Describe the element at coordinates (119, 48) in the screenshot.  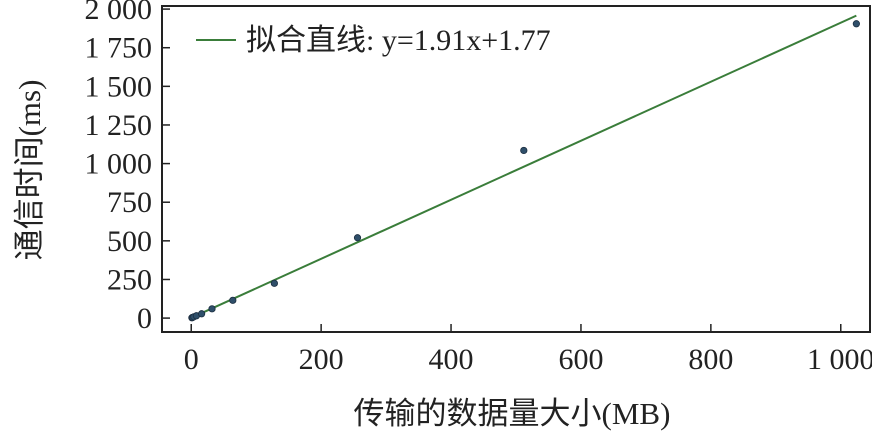
I see `y-tick-label: 1 750` at that location.